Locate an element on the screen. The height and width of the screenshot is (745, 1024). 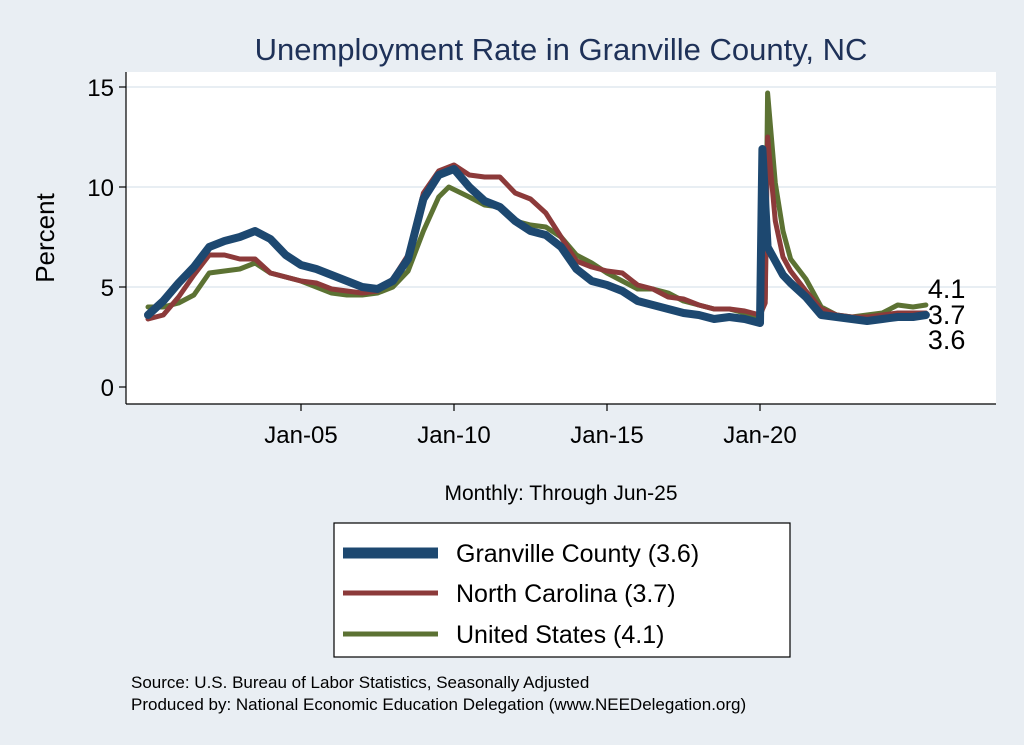
y-tick-label-5: 5 is located at coordinates (107, 288).